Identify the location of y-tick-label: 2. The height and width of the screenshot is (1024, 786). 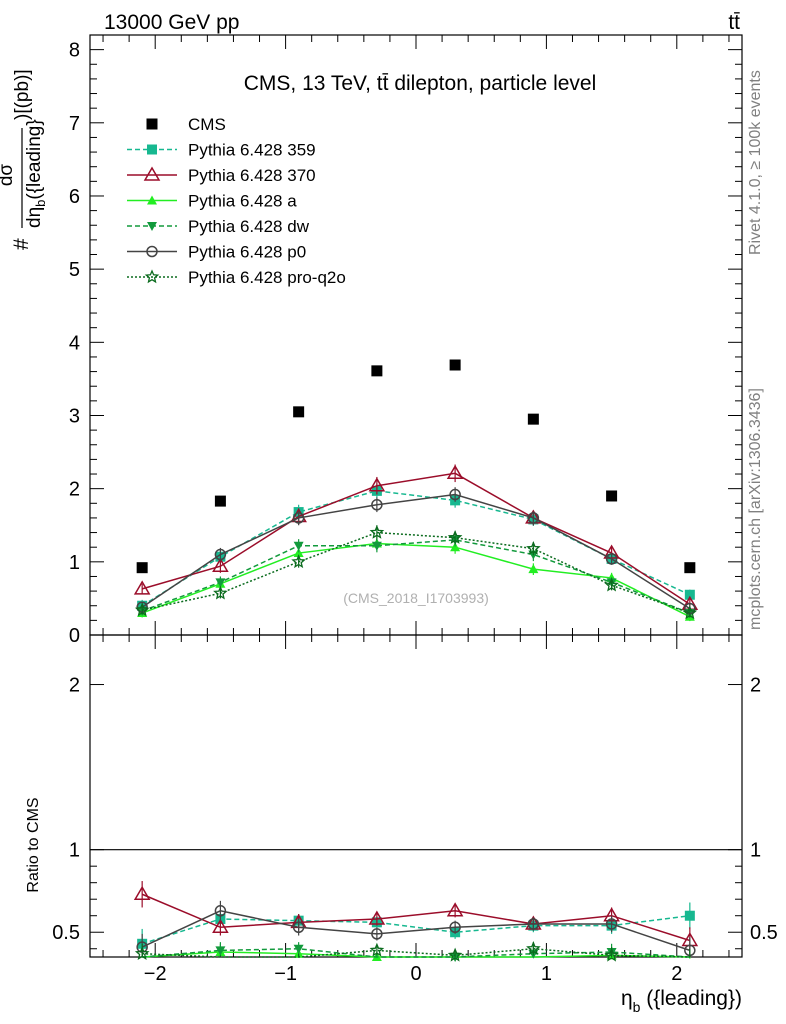
(74, 490).